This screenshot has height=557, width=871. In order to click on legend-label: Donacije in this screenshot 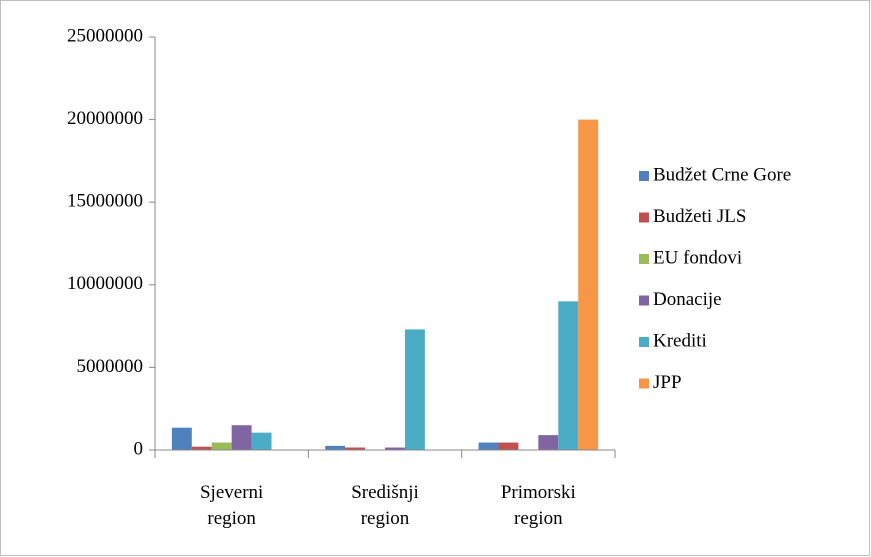, I will do `click(687, 299)`.